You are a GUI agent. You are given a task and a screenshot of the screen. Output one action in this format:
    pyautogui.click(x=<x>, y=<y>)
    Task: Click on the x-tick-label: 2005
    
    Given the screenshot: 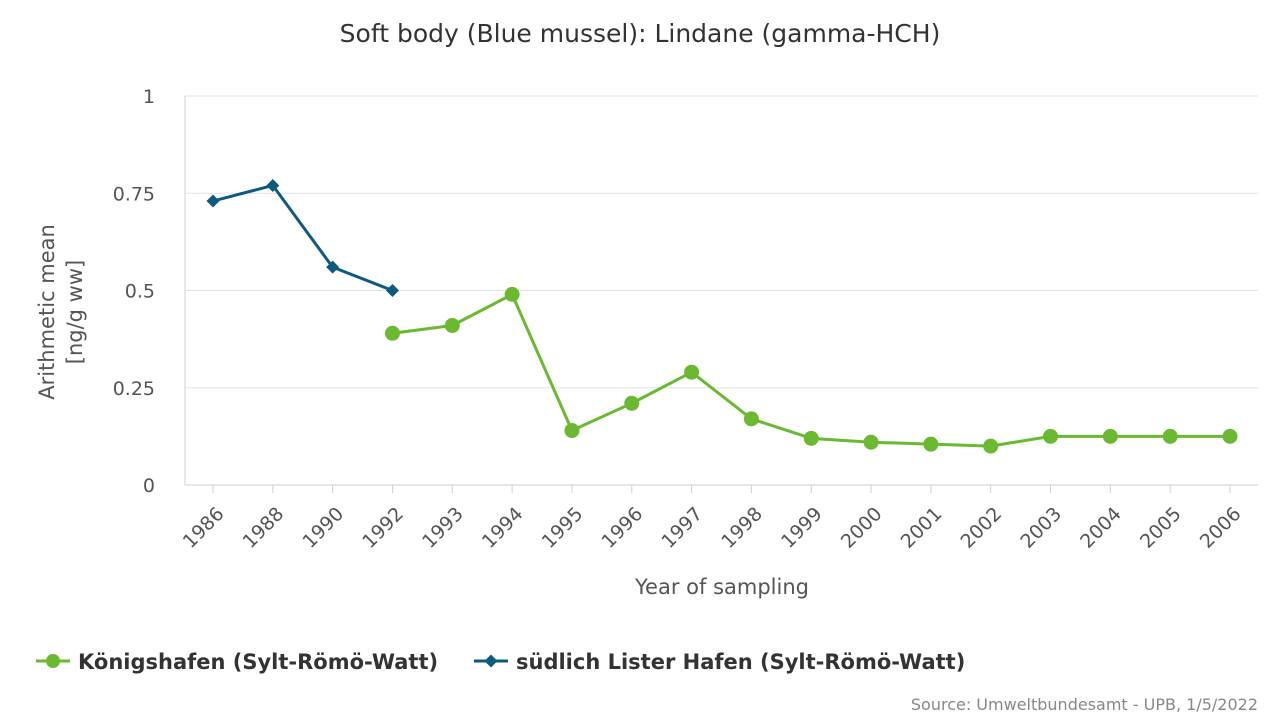 What is the action you would take?
    pyautogui.click(x=1161, y=528)
    